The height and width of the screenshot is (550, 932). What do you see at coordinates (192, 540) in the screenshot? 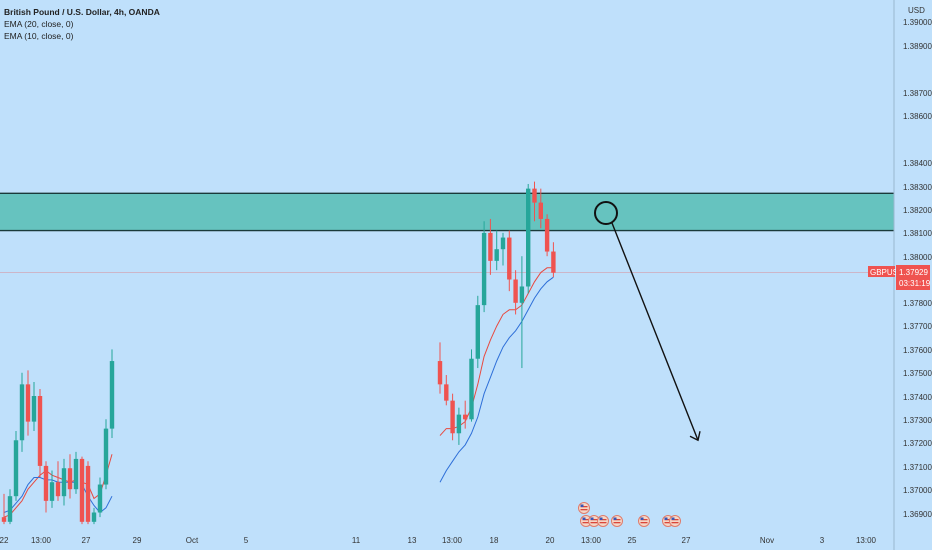
I see `x-tick-label: Oct` at bounding box center [192, 540].